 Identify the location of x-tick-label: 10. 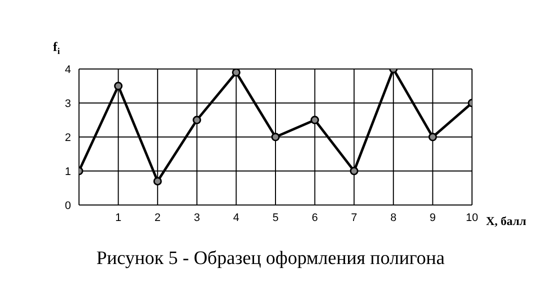
(472, 218).